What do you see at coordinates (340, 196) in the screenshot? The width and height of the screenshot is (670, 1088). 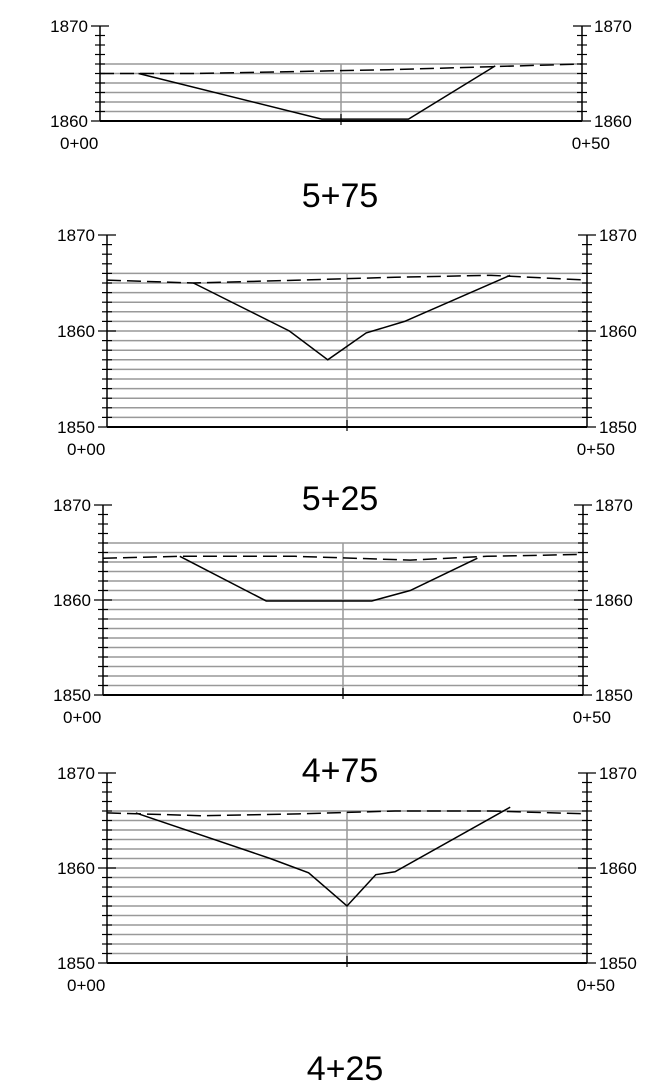 I see `station-label: 5+75` at bounding box center [340, 196].